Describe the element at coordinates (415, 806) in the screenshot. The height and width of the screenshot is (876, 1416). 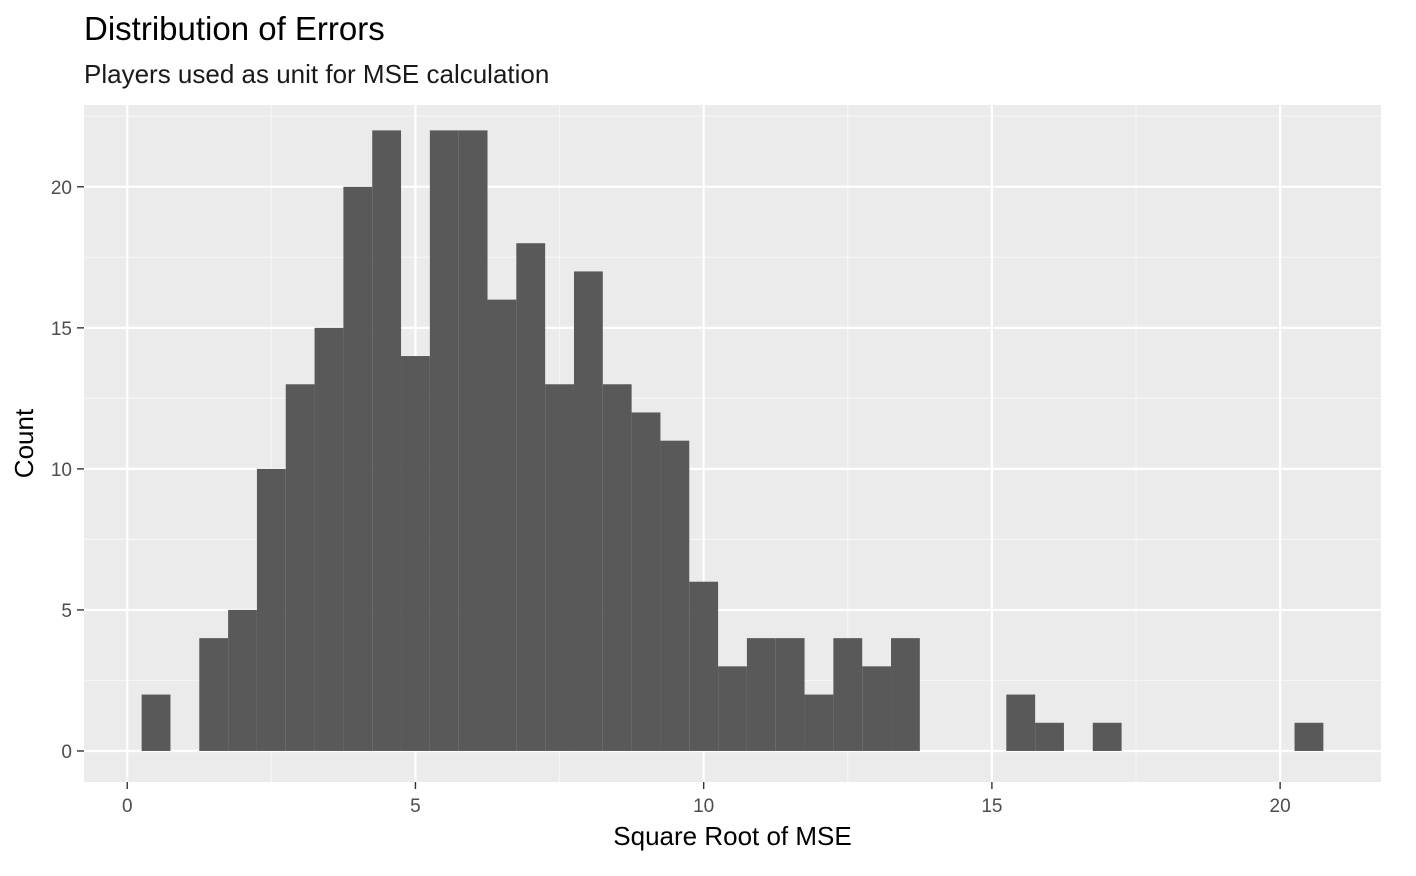
I see `x-tick-label: 5` at that location.